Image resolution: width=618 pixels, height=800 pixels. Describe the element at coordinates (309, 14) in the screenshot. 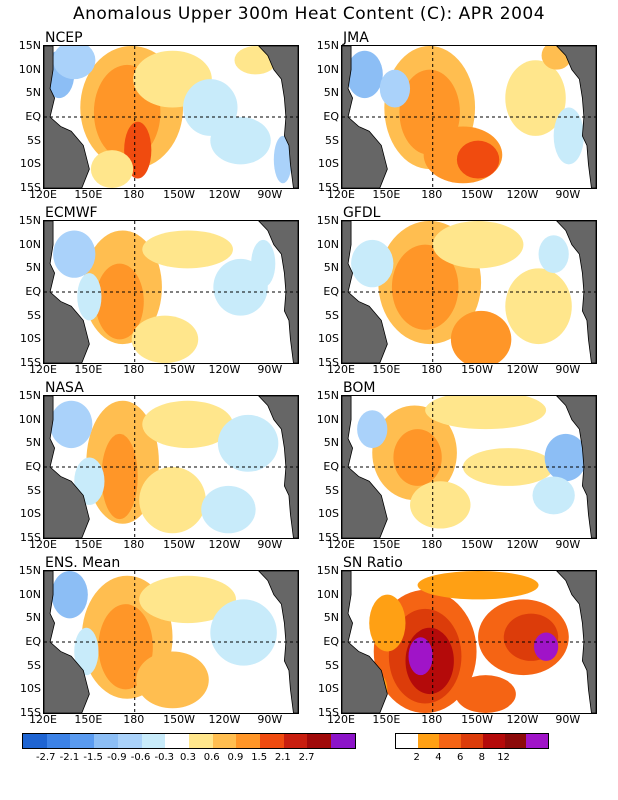

I see `figure-title: Anomalous Upper 300m Heat Content (C)` at that location.